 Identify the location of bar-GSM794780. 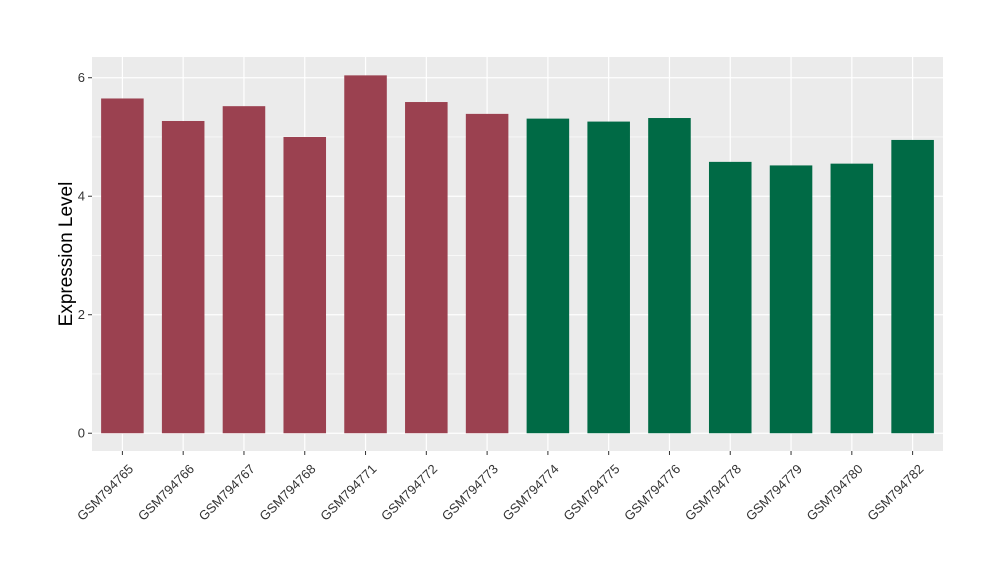
(852, 298).